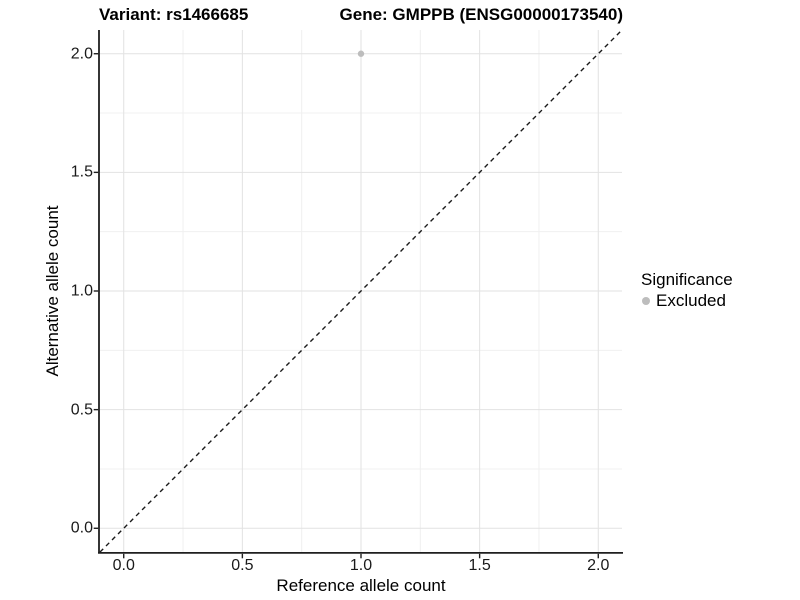  What do you see at coordinates (361, 585) in the screenshot?
I see `x-axis-title: Reference allele count` at bounding box center [361, 585].